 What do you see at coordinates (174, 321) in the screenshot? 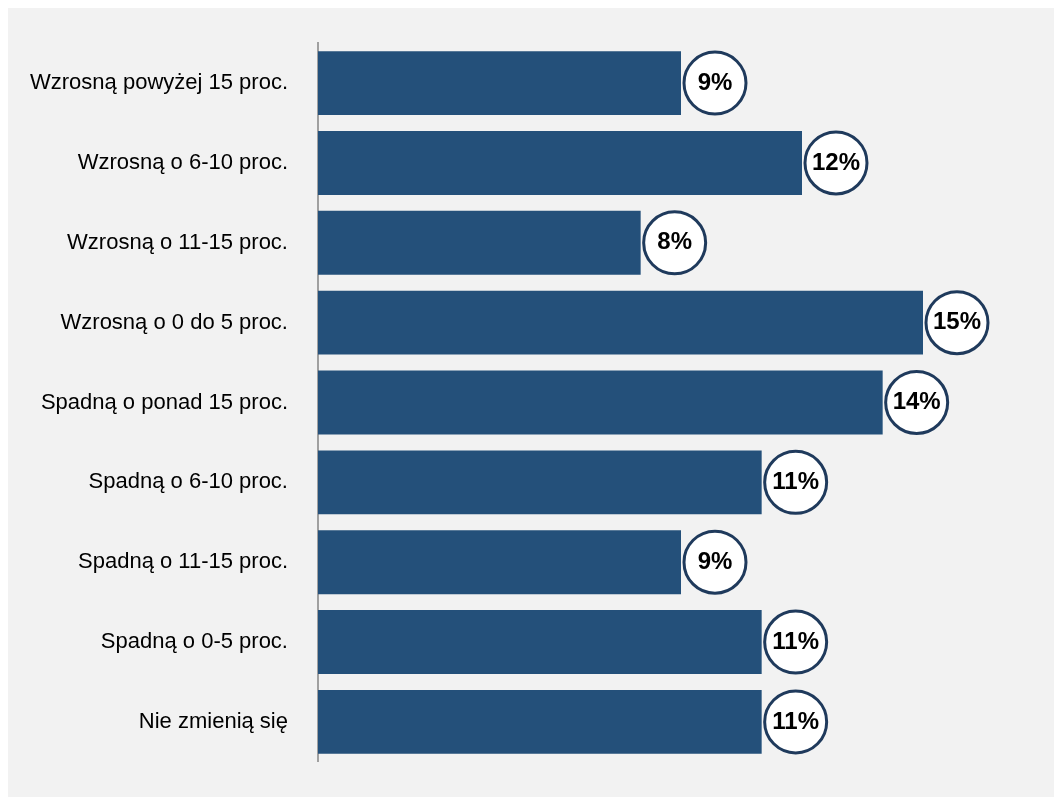
I see `y-tick-label: Wzrosną o 0 do 5 proc.` at bounding box center [174, 321].